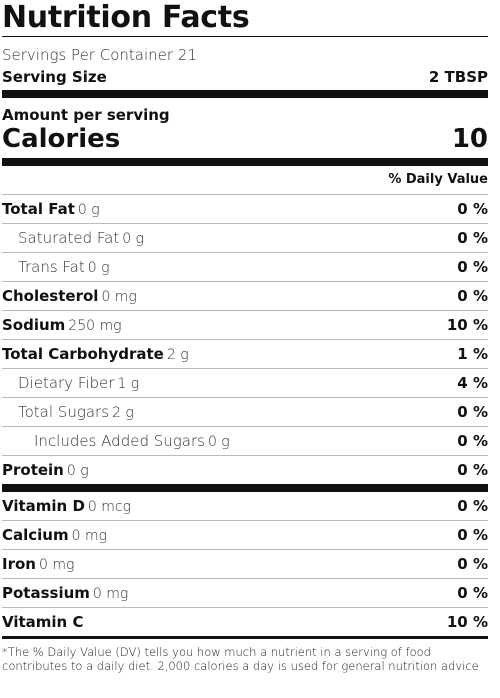  Describe the element at coordinates (245, 563) in the screenshot. I see `vitamin-row-iron: Iron 0 mg 0 %` at that location.